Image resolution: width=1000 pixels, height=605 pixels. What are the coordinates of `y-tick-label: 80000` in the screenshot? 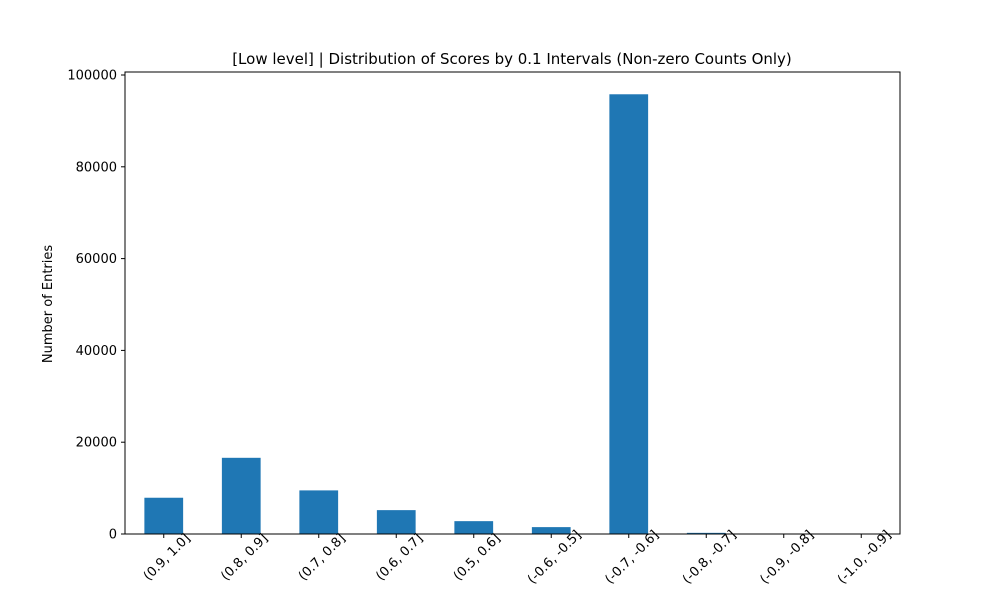 It's located at (96, 167).